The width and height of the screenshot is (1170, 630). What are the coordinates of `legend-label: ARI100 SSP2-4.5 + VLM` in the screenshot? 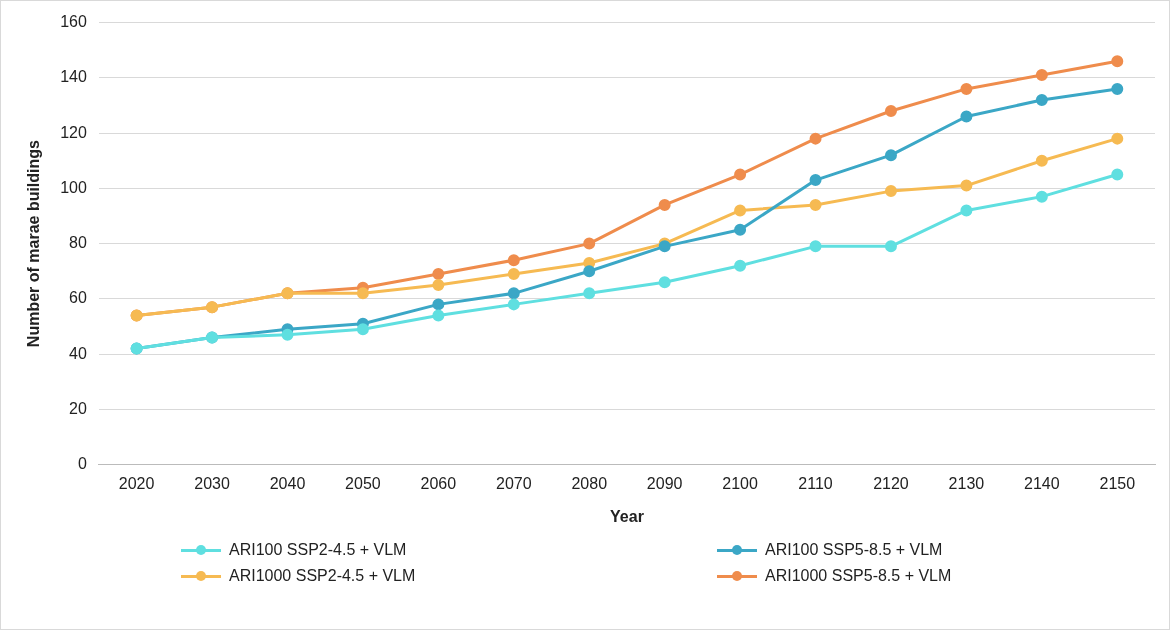 It's located at (318, 550).